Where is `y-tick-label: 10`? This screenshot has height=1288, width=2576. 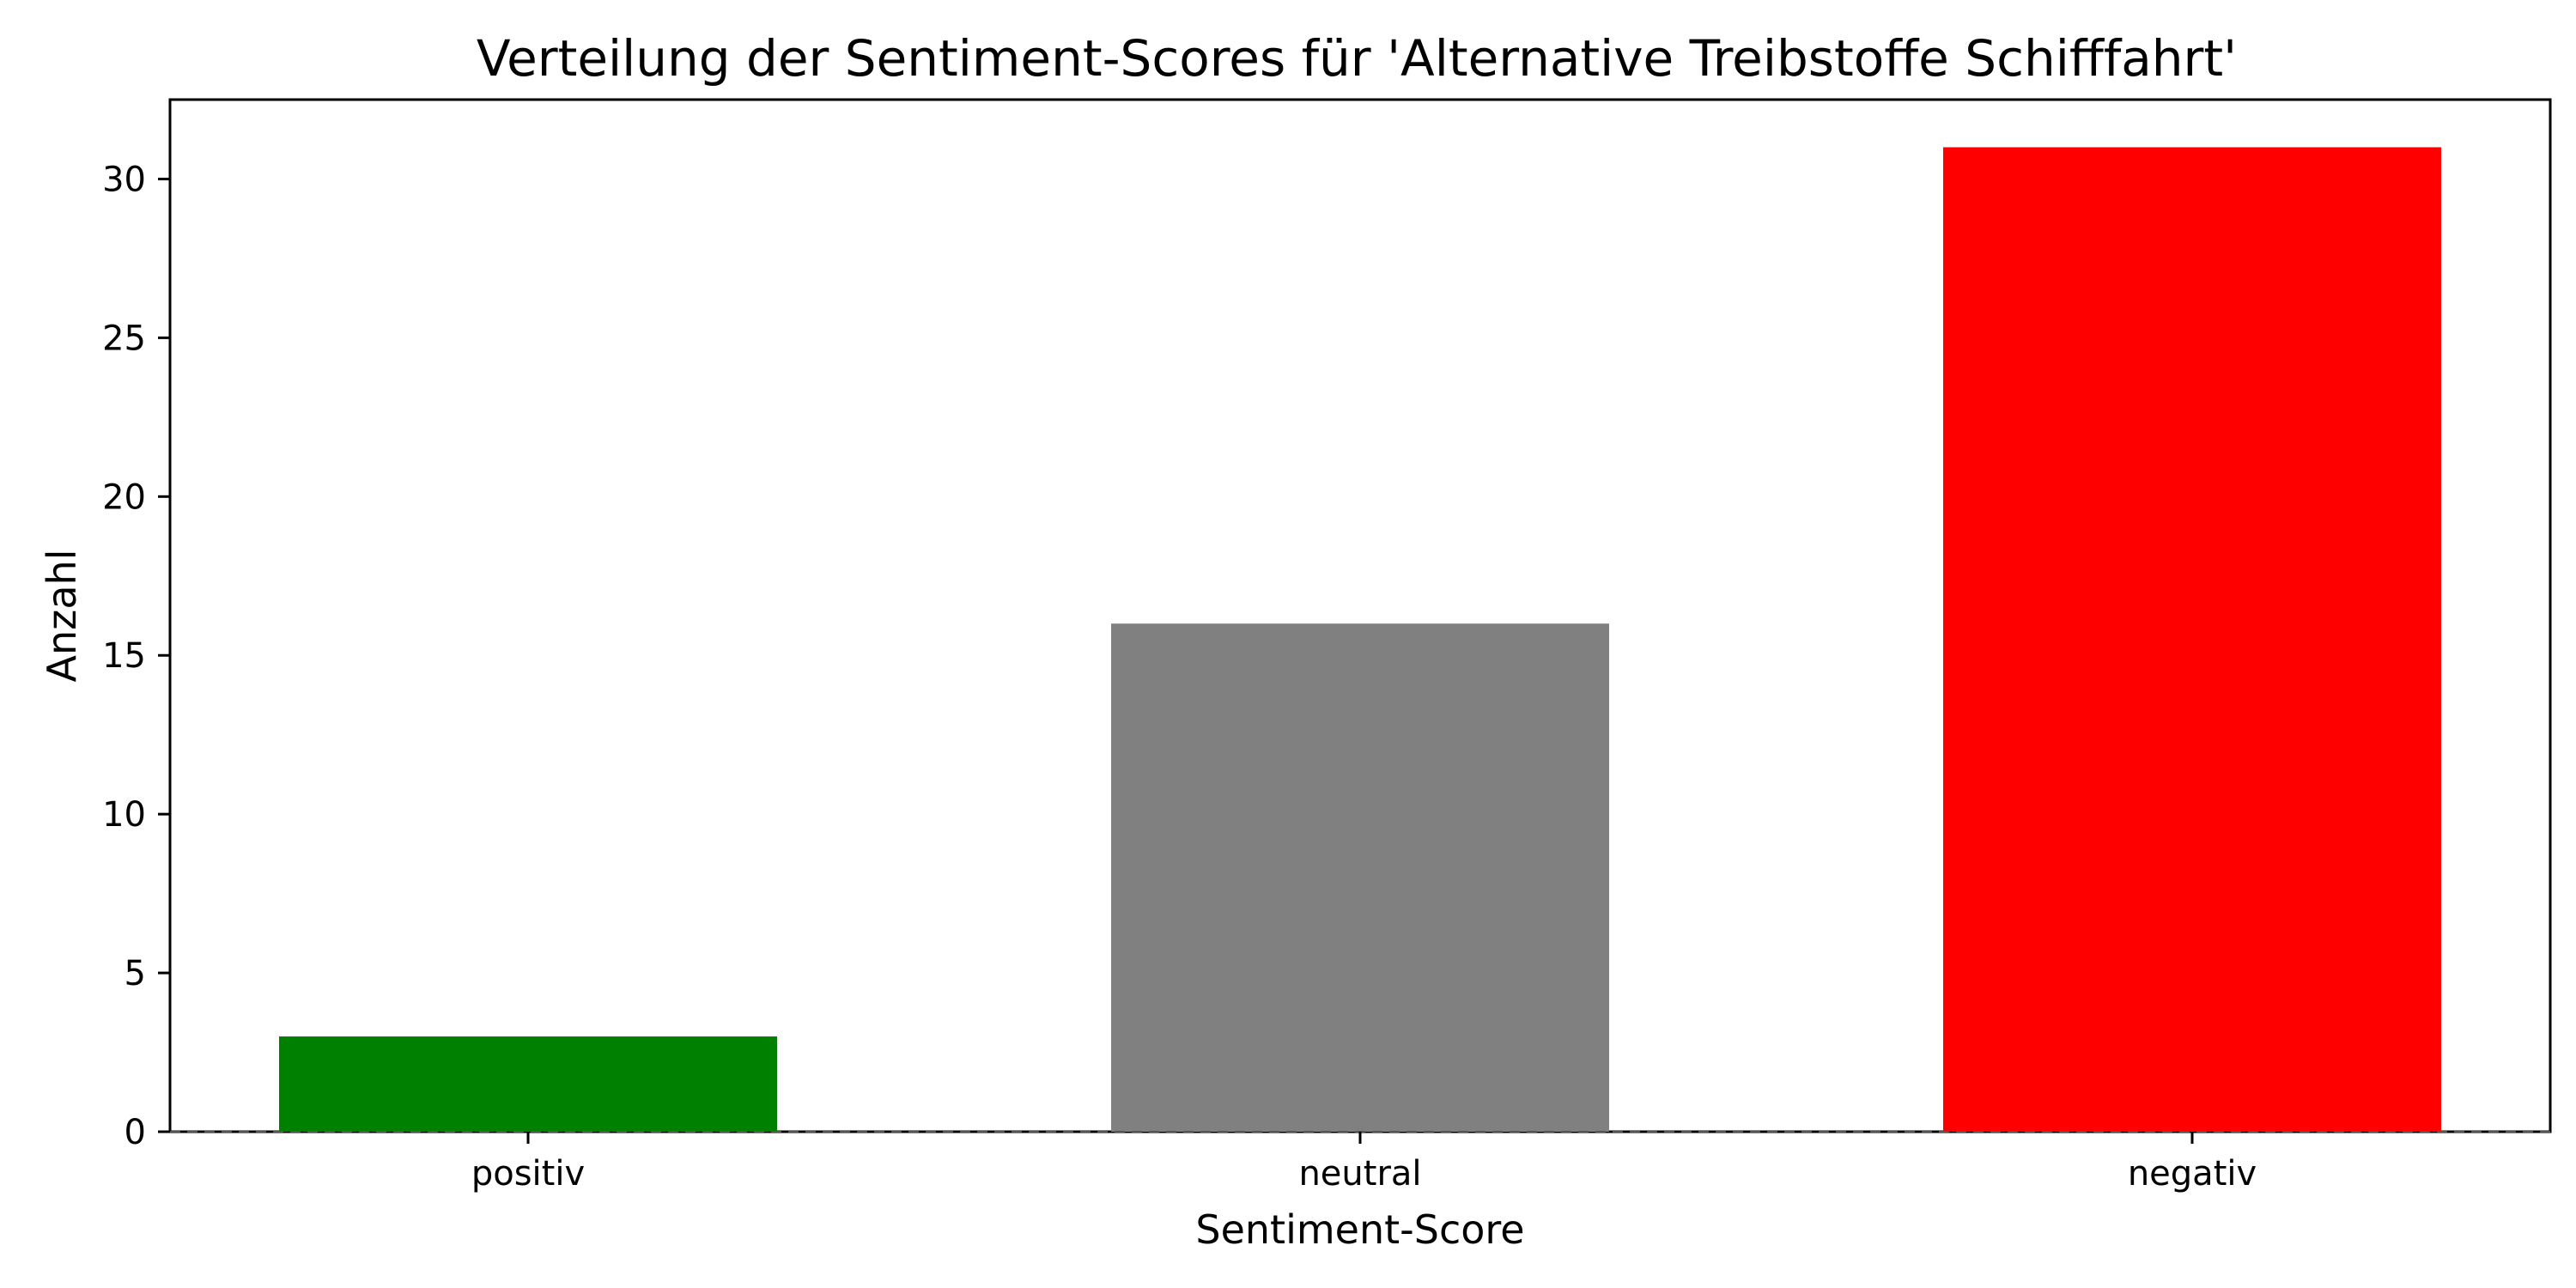
y-tick-label: 10 is located at coordinates (124, 815).